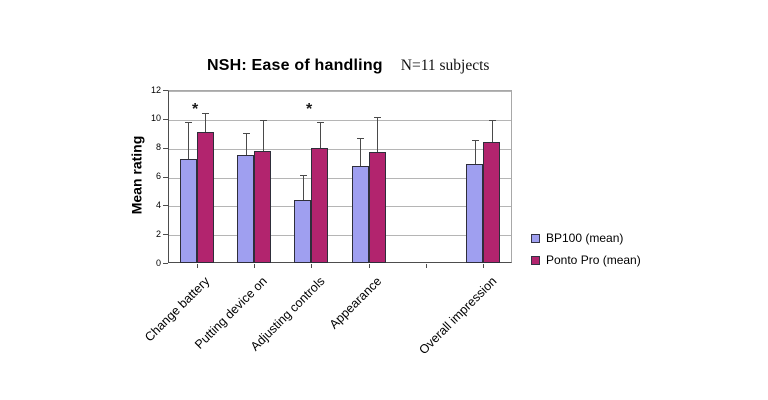  I want to click on bar-ponto-change-battery, so click(205, 197).